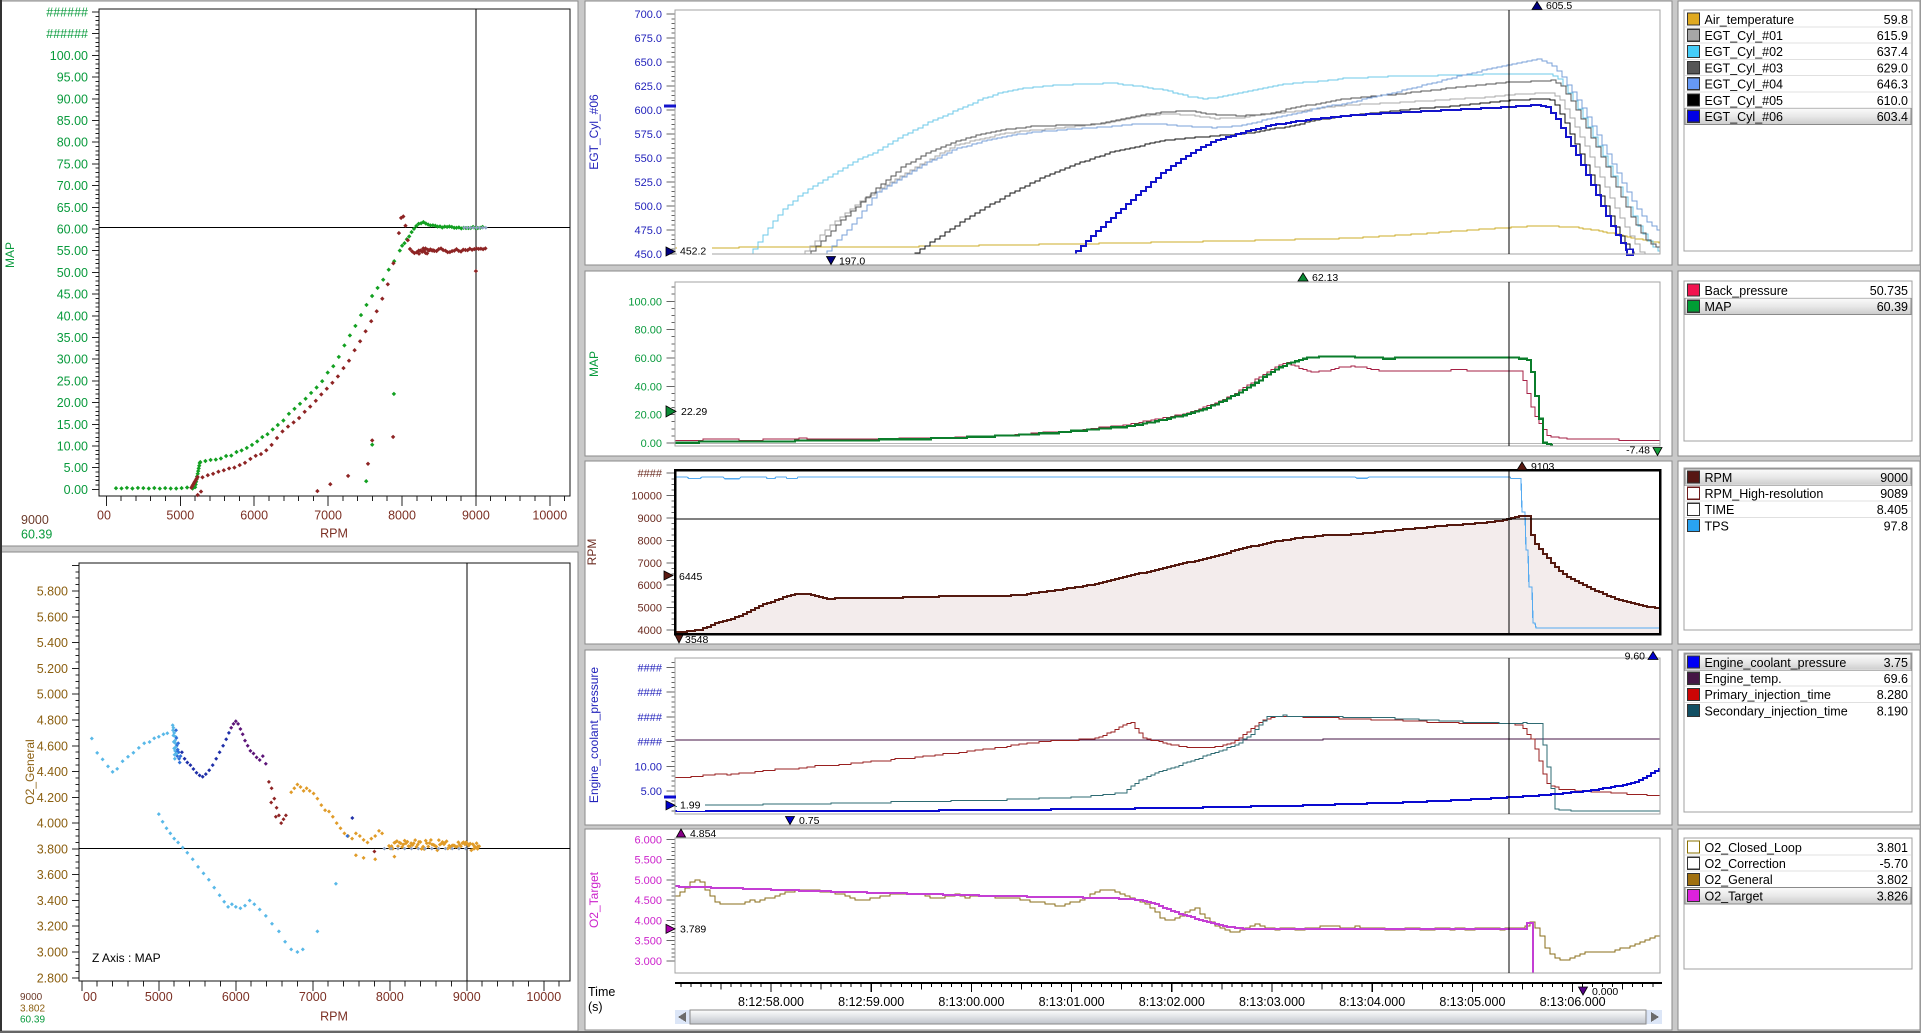 The image size is (1921, 1033). What do you see at coordinates (1739, 880) in the screenshot?
I see `svg-text: O2_General` at bounding box center [1739, 880].